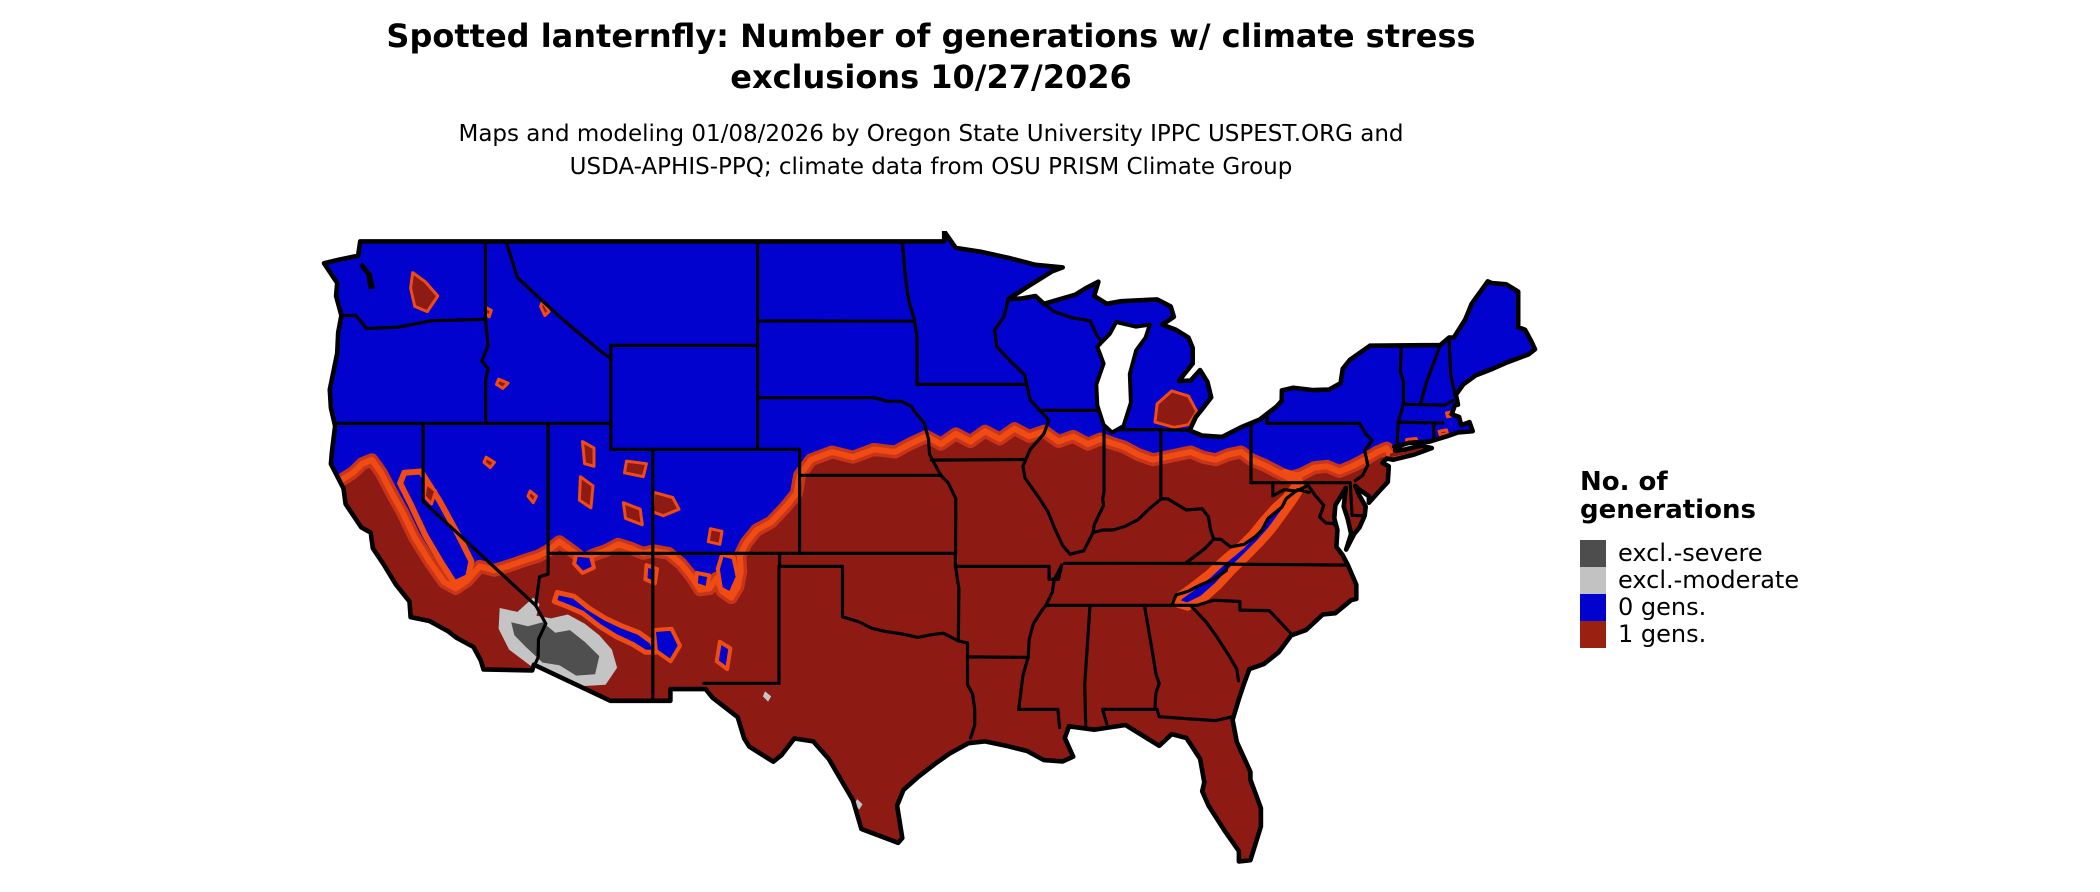 The height and width of the screenshot is (892, 2100). I want to click on map-blue-mountain-overlays, so click(851, 570).